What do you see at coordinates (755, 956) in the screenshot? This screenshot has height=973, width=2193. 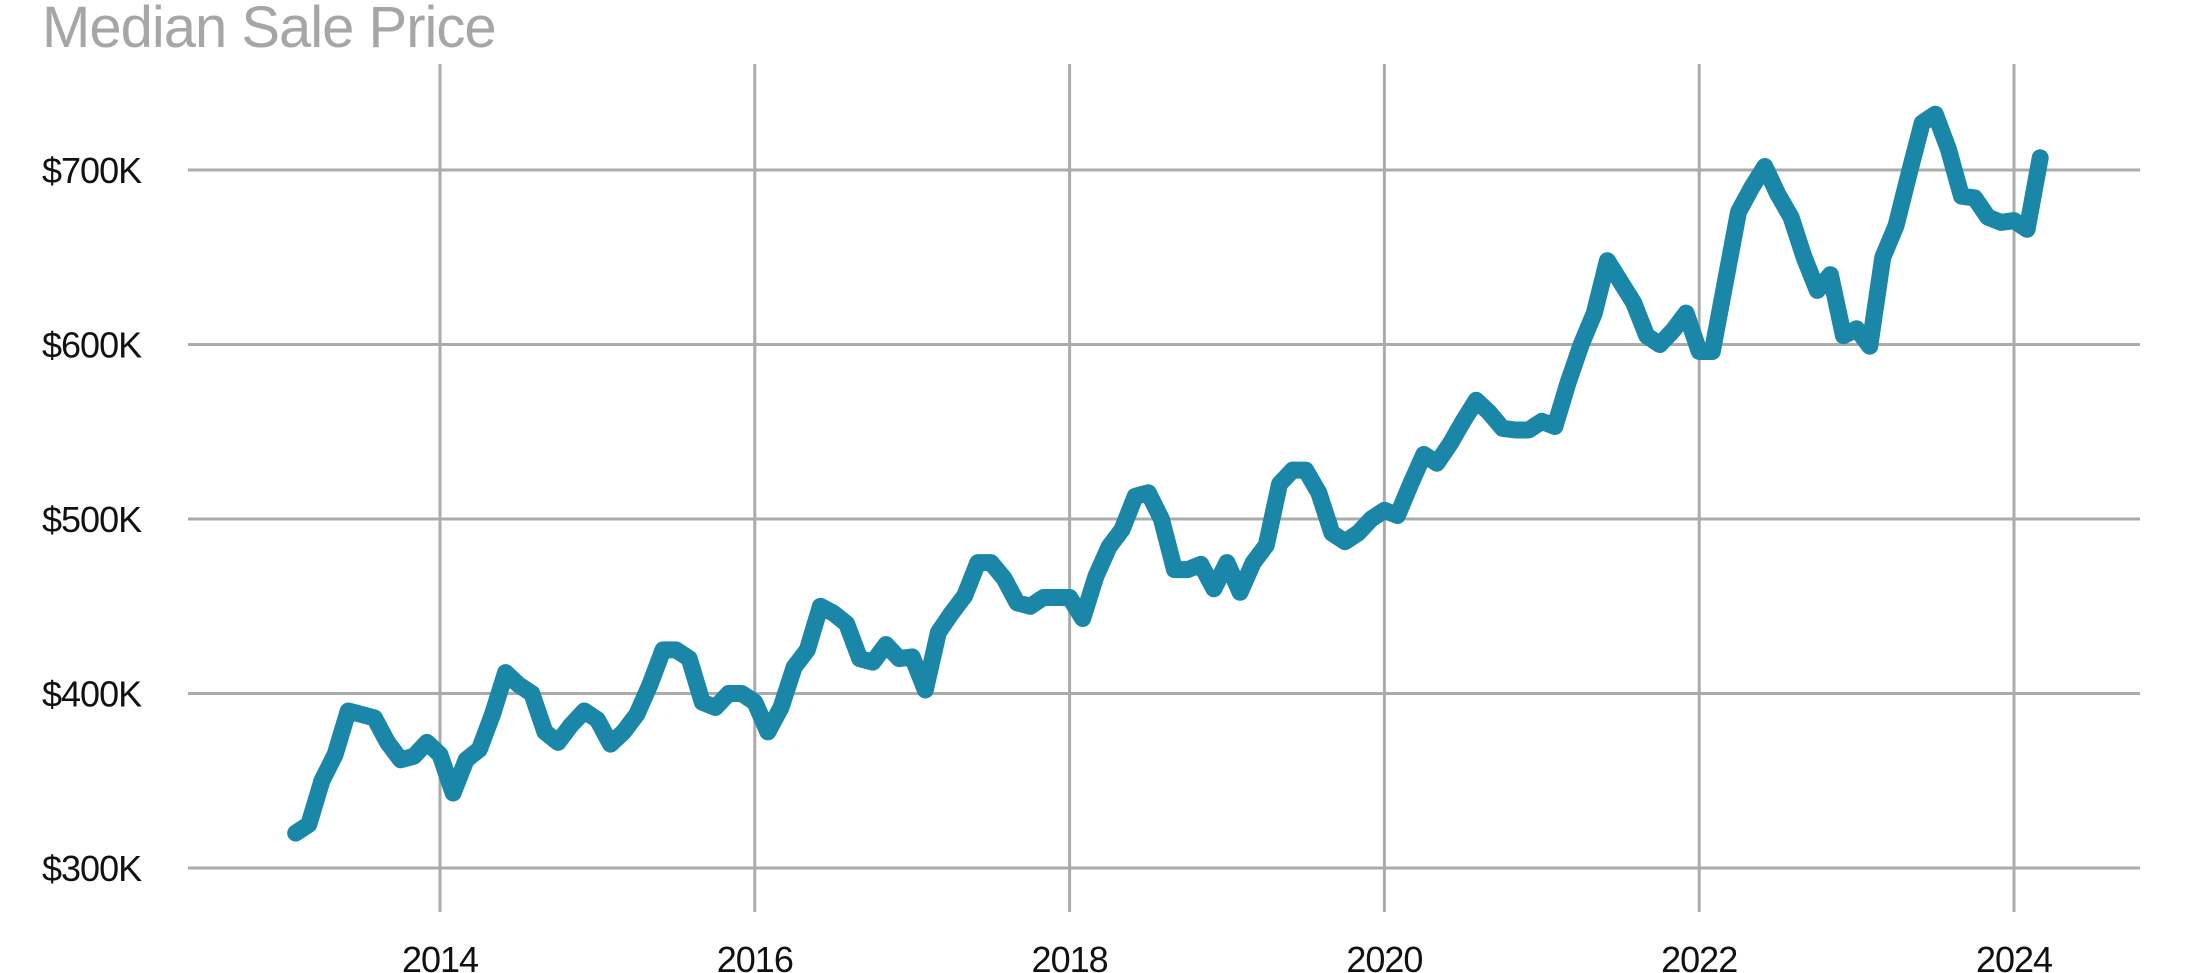 I see `x-tick-label: 2016` at bounding box center [755, 956].